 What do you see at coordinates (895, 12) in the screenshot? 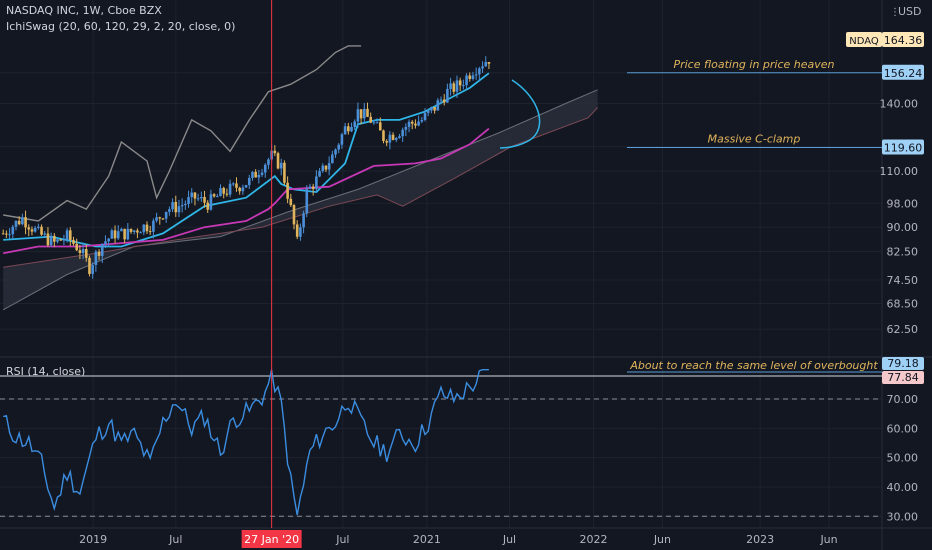
I see `currency-dropdown-icon: ⋮` at bounding box center [895, 12].